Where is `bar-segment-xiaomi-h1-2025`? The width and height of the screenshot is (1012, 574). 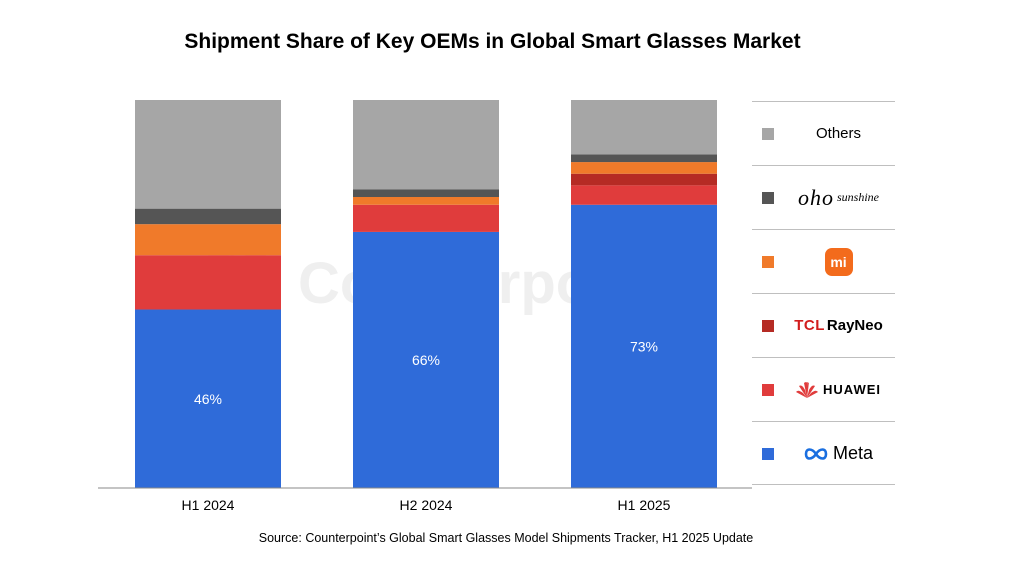
bar-segment-xiaomi-h1-2025 is located at coordinates (644, 168).